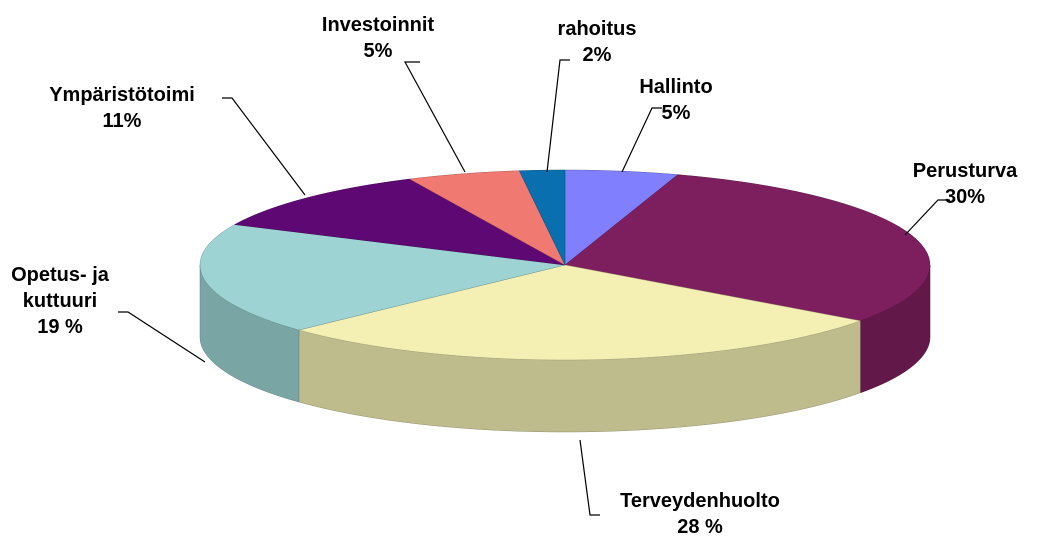 This screenshot has width=1052, height=540. Describe the element at coordinates (60, 288) in the screenshot. I see `label-name: Opetus- ja kuttuuri` at that location.